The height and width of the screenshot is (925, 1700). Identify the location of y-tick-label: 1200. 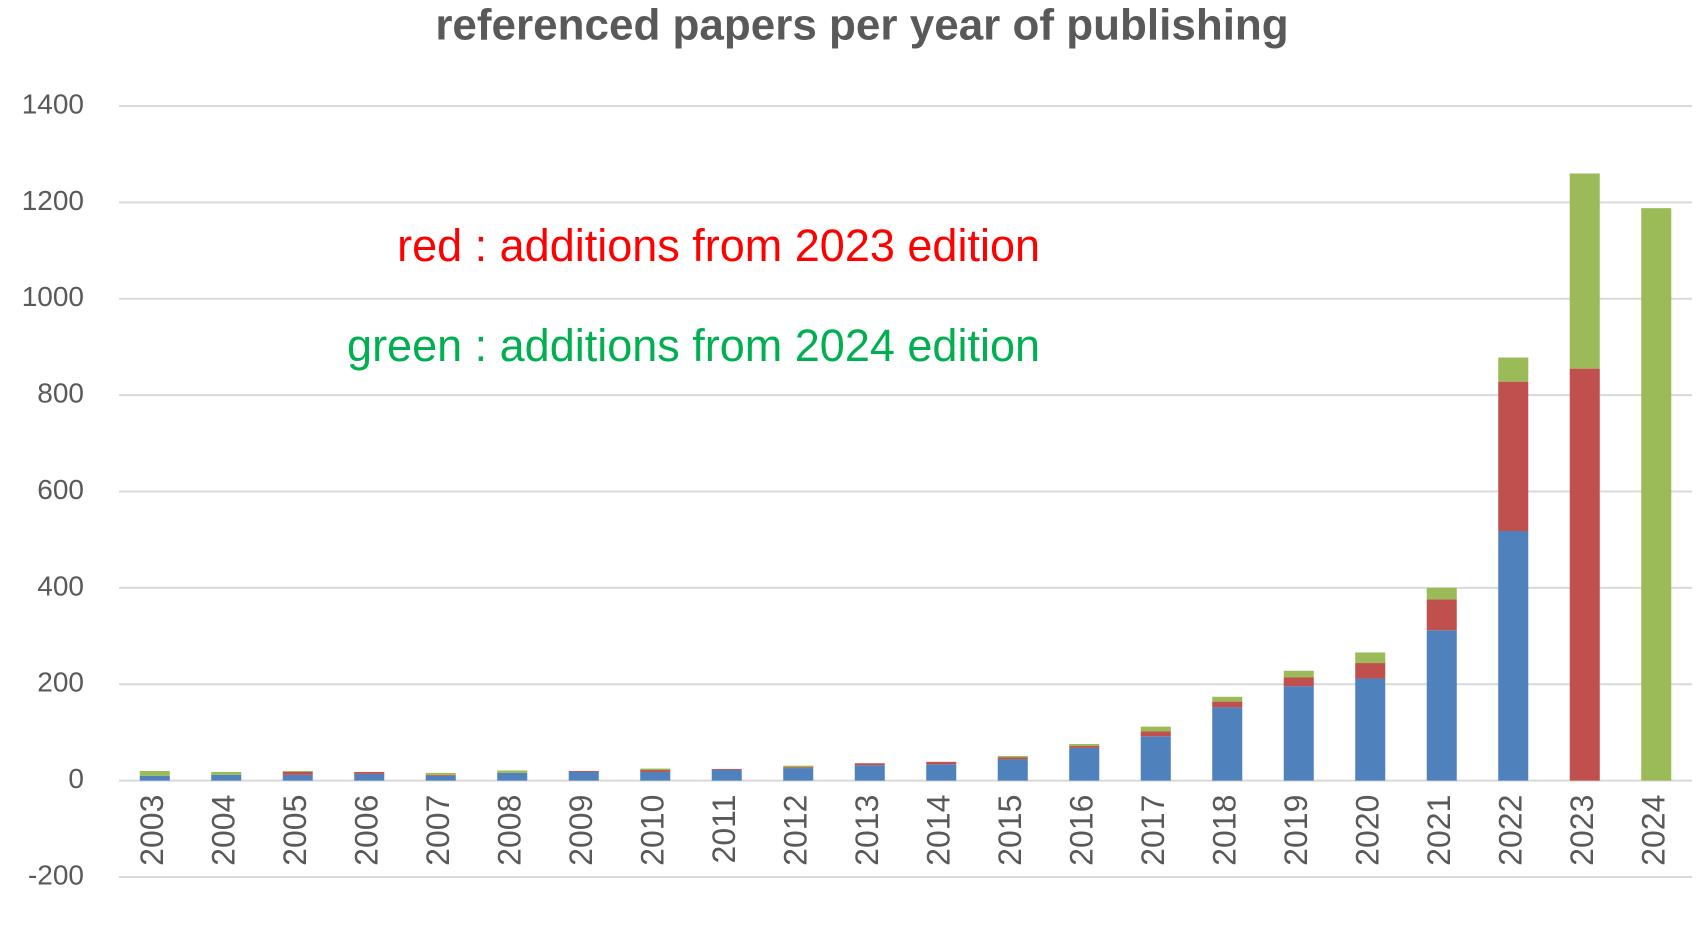
(53, 200).